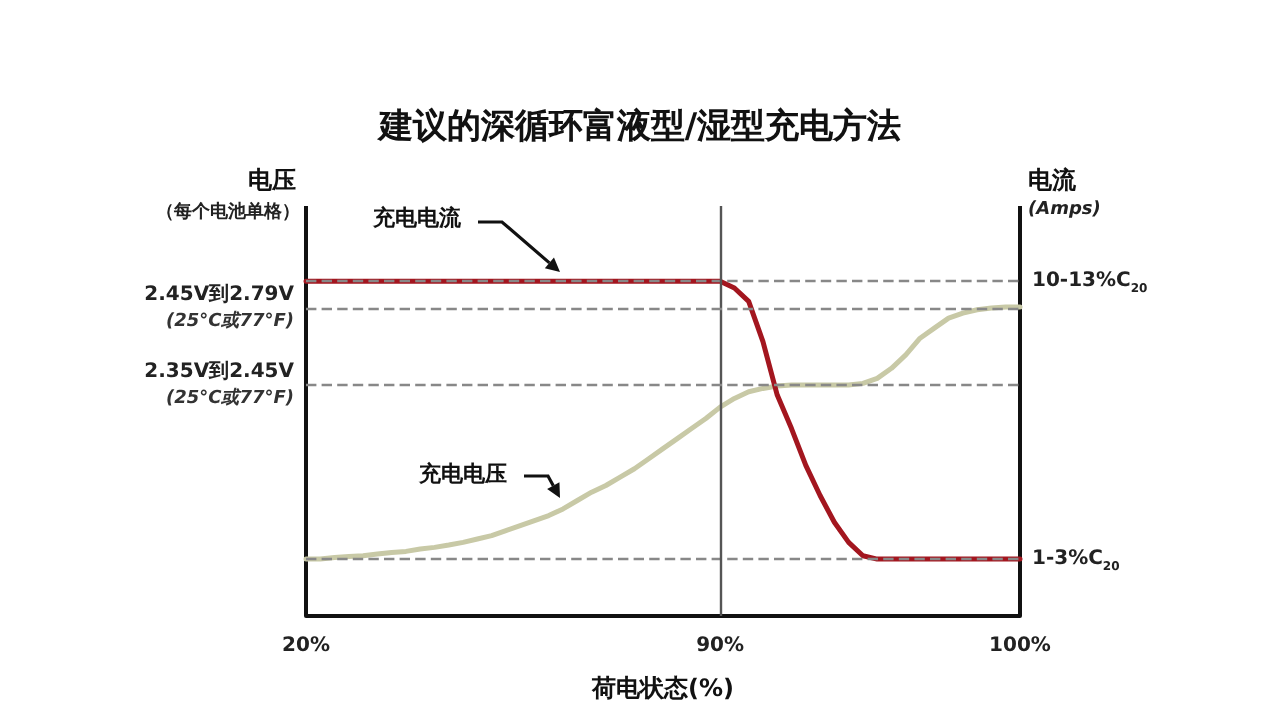  Describe the element at coordinates (1053, 180) in the screenshot. I see `y2-axis-title: 电流` at that location.